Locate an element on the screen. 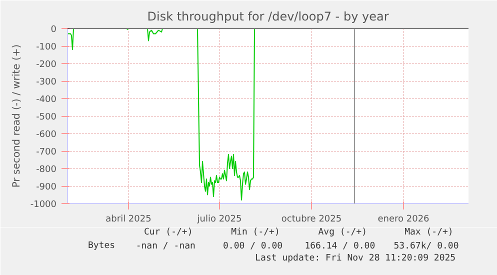  x-tick-label: julio 2025 is located at coordinates (219, 219).